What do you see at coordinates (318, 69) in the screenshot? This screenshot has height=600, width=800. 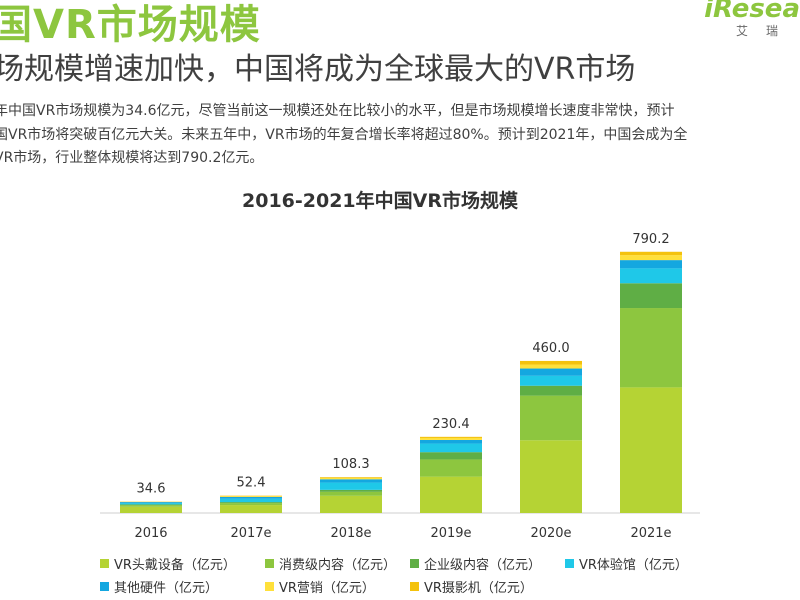 I see `page-subtitle: 场规模增速加快，中国将成为全球最大的VR市场` at bounding box center [318, 69].